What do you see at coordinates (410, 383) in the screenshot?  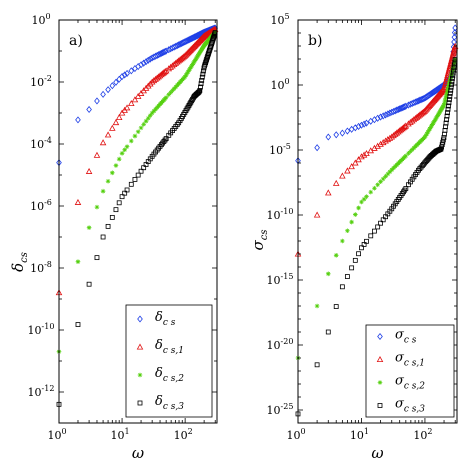 I see `legend-label: σc s,2` at bounding box center [410, 383].